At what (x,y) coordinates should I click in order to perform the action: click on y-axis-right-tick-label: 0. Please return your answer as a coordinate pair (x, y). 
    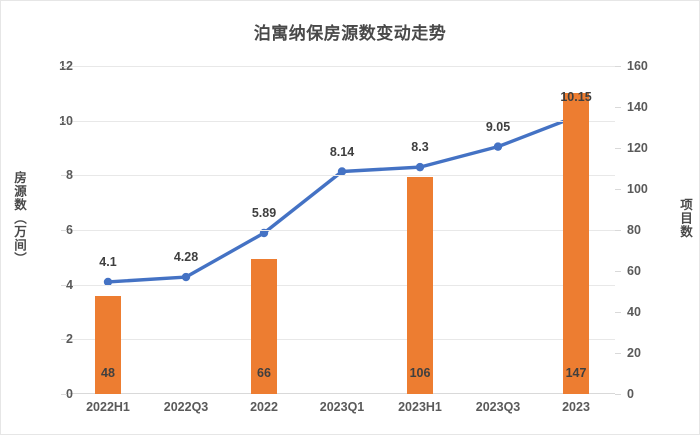
    Looking at the image, I should click on (630, 394).